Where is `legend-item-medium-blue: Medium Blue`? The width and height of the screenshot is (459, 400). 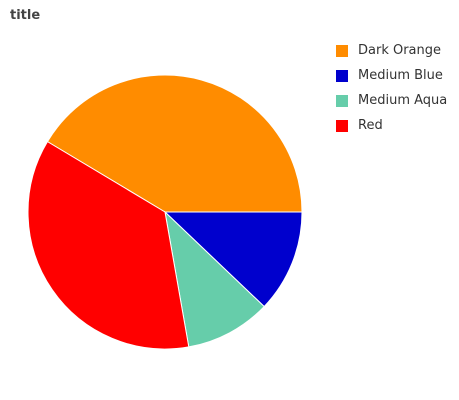
legend-item-medium-blue: Medium Blue is located at coordinates (391, 75).